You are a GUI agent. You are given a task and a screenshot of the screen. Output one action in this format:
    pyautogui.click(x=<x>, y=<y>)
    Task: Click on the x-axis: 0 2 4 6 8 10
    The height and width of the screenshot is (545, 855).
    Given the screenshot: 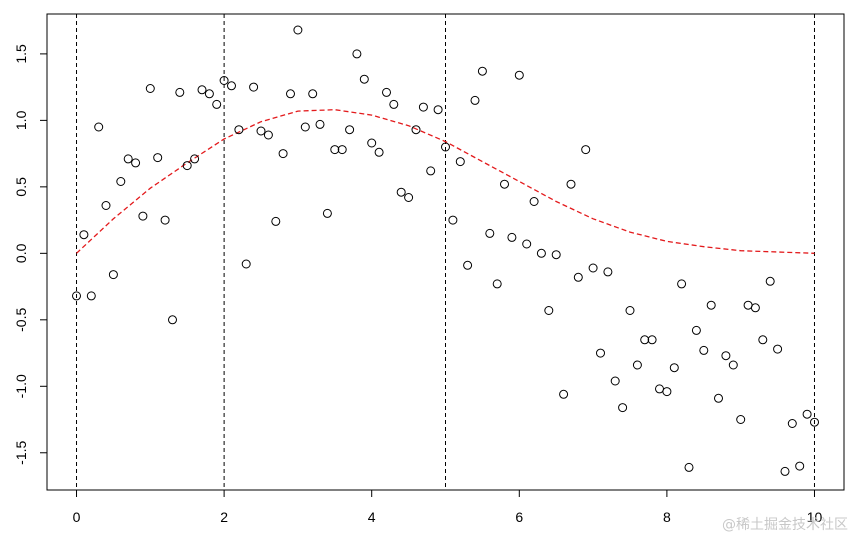 What is the action you would take?
    pyautogui.click(x=448, y=507)
    